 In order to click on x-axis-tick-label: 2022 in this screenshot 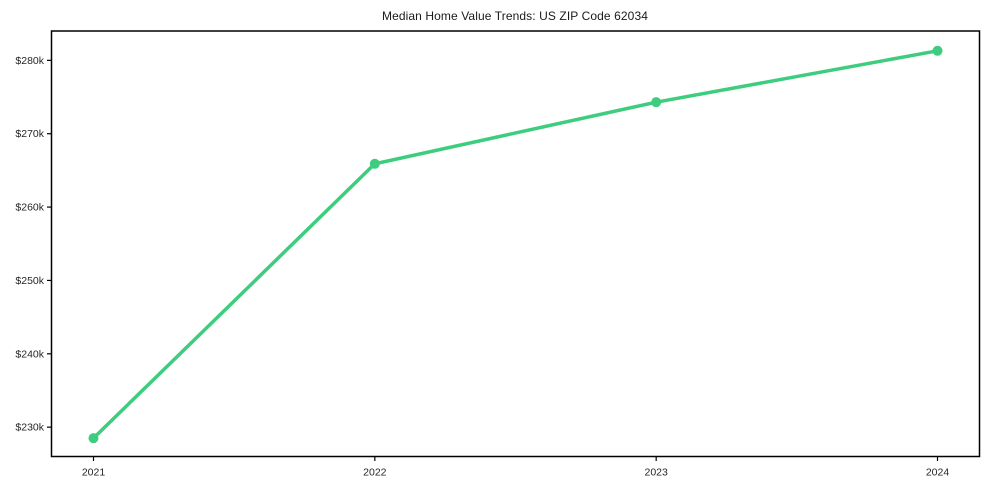, I will do `click(375, 473)`.